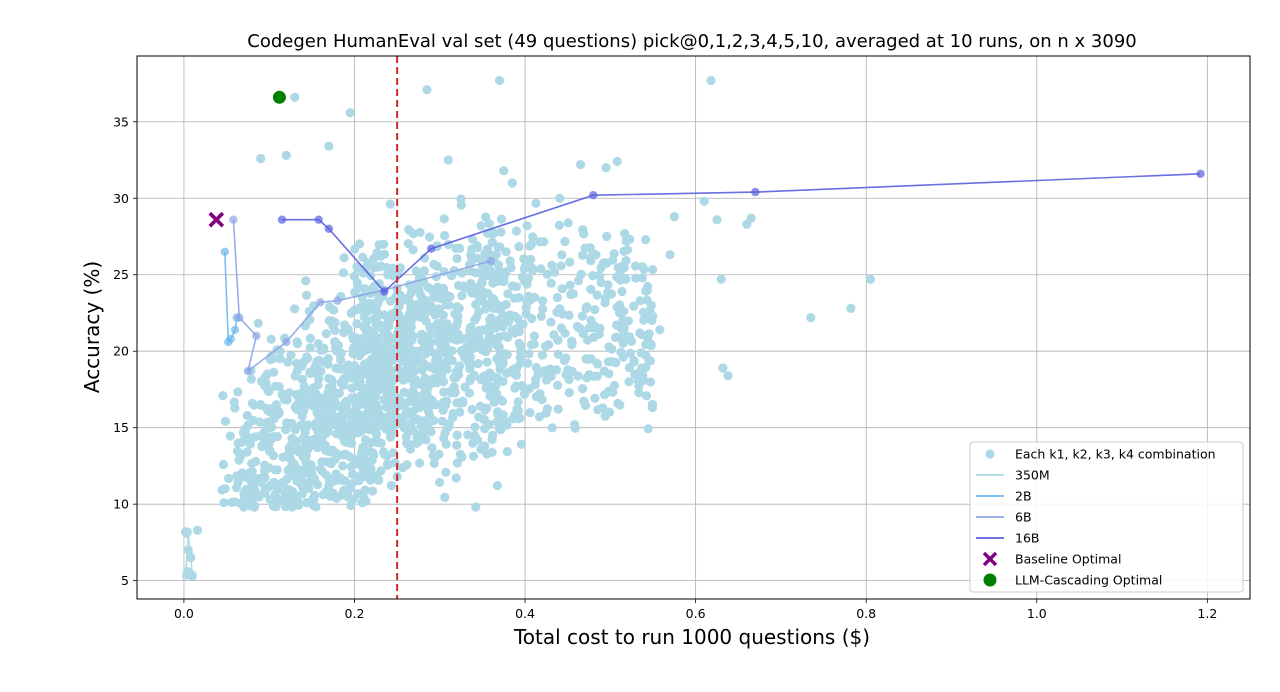 The height and width of the screenshot is (692, 1280). Describe the element at coordinates (990, 580) in the screenshot. I see `legend-swatch-bigdot` at that location.